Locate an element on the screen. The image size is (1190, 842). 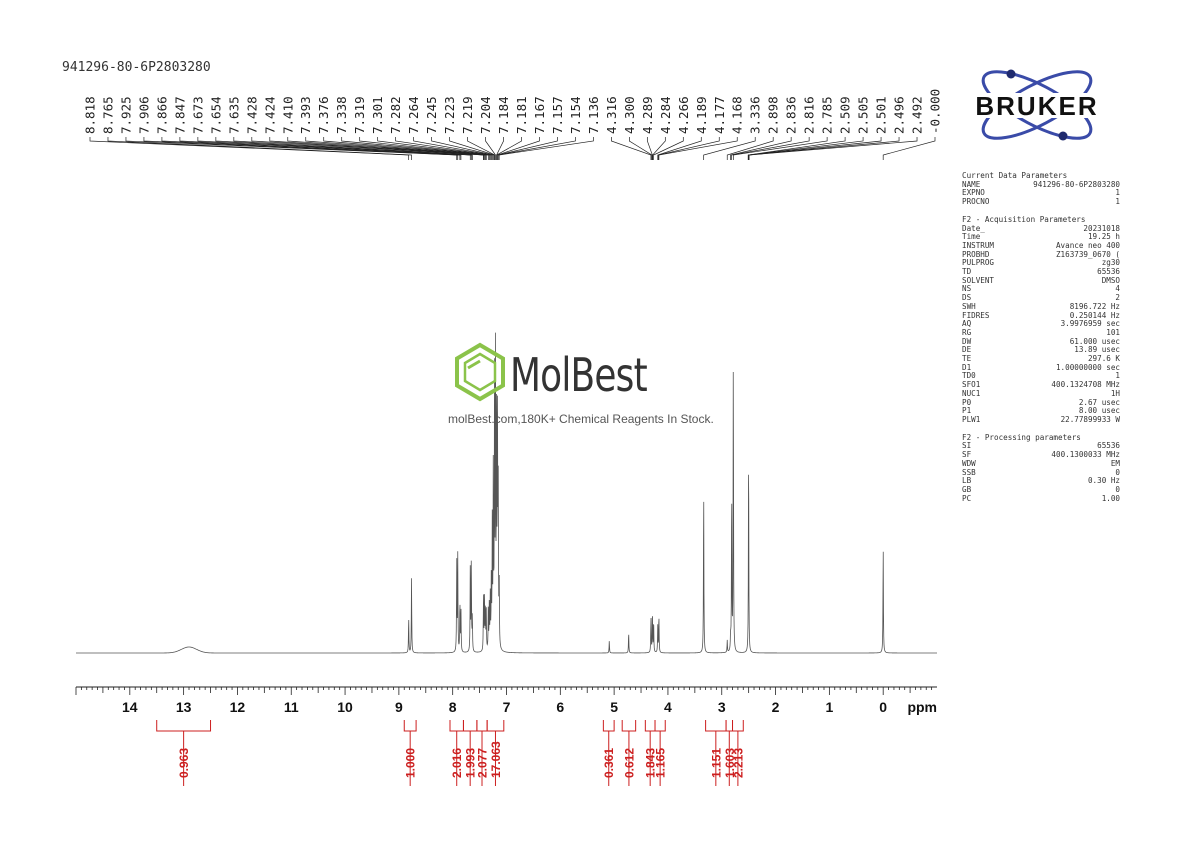
param-value: 297.6 K is located at coordinates (1103, 359).